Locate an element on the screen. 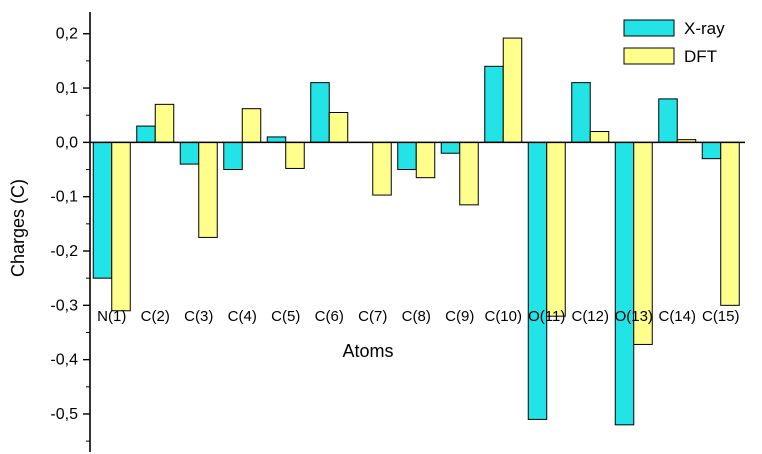  category-label: N(1) is located at coordinates (111, 316).